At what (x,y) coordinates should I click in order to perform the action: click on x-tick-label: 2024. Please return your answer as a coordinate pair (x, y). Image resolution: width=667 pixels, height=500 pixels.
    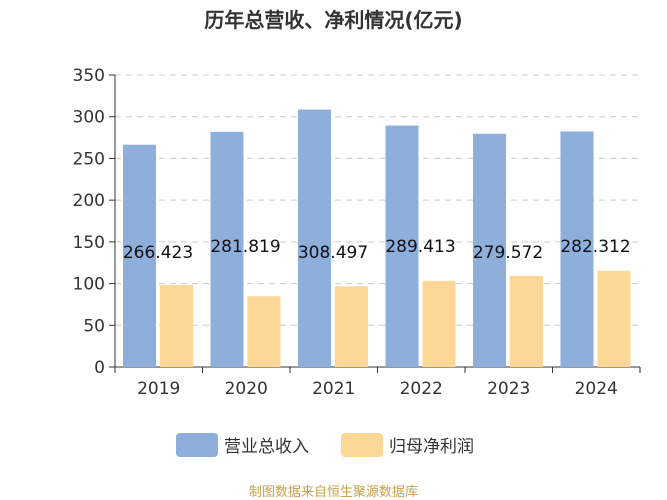
    Looking at the image, I should click on (596, 389).